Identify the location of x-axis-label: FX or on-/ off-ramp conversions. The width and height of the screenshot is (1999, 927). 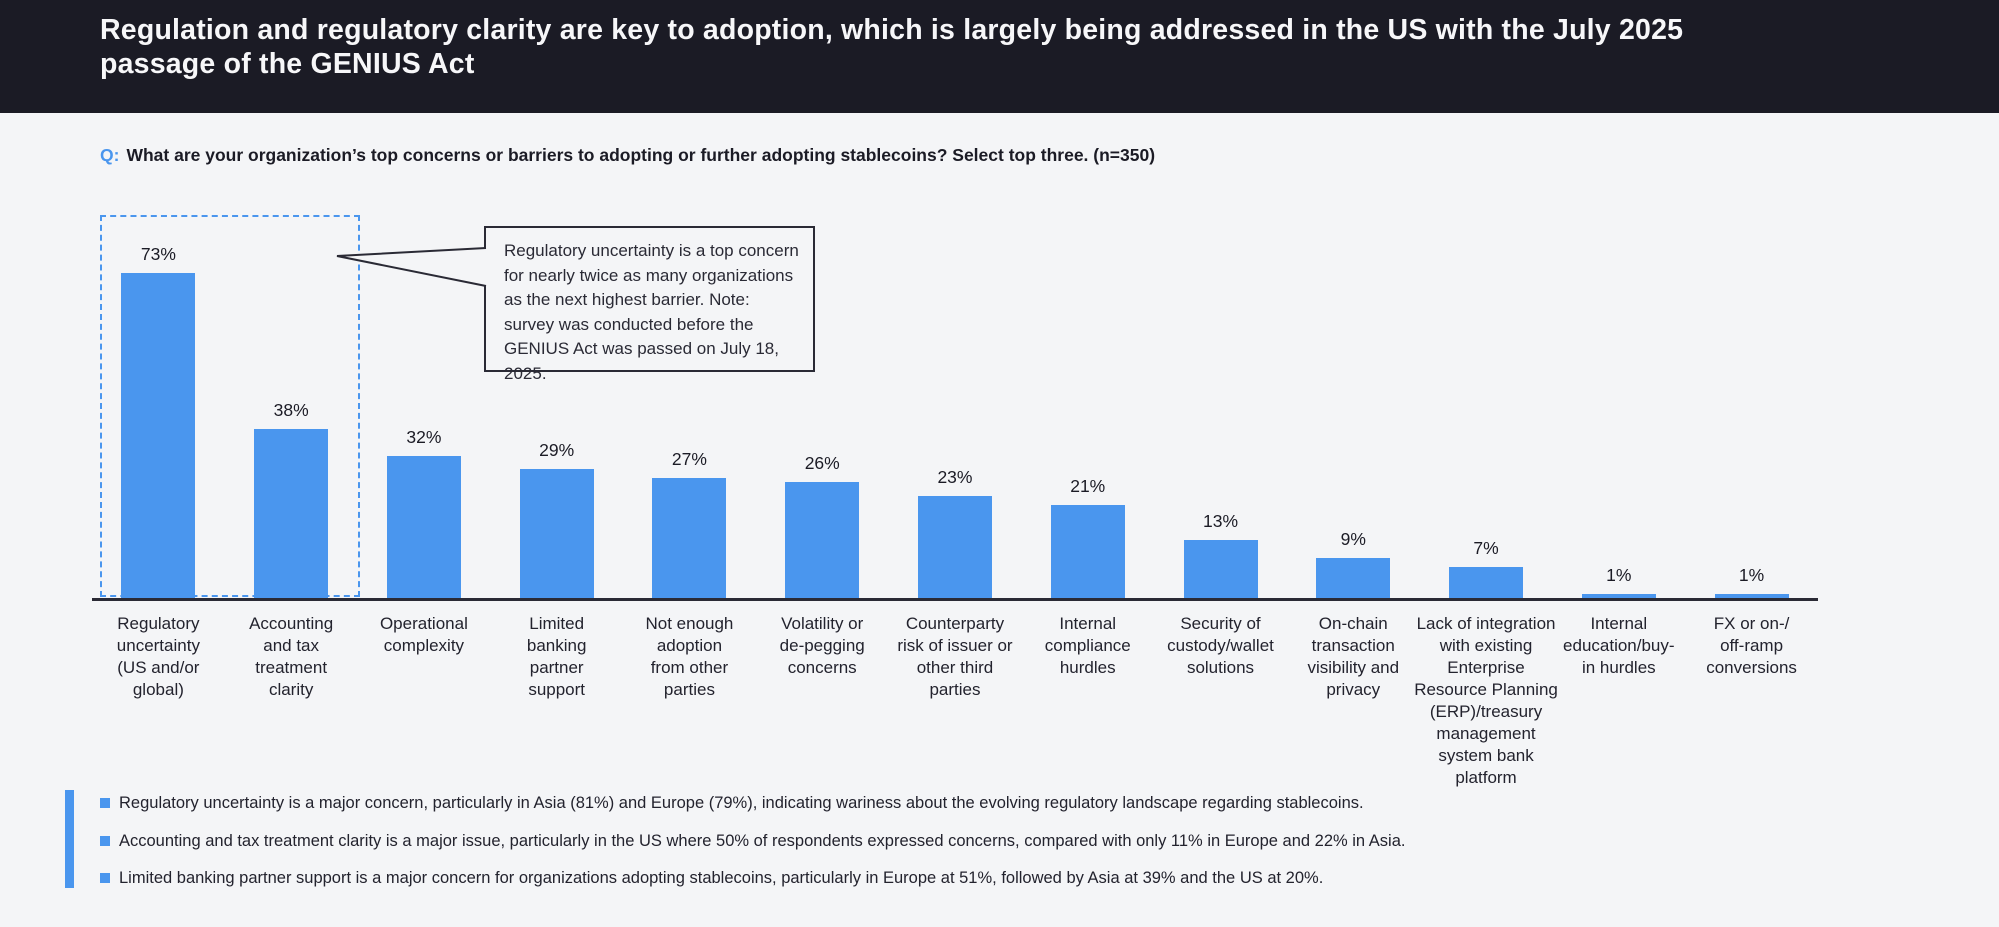
(1751, 645).